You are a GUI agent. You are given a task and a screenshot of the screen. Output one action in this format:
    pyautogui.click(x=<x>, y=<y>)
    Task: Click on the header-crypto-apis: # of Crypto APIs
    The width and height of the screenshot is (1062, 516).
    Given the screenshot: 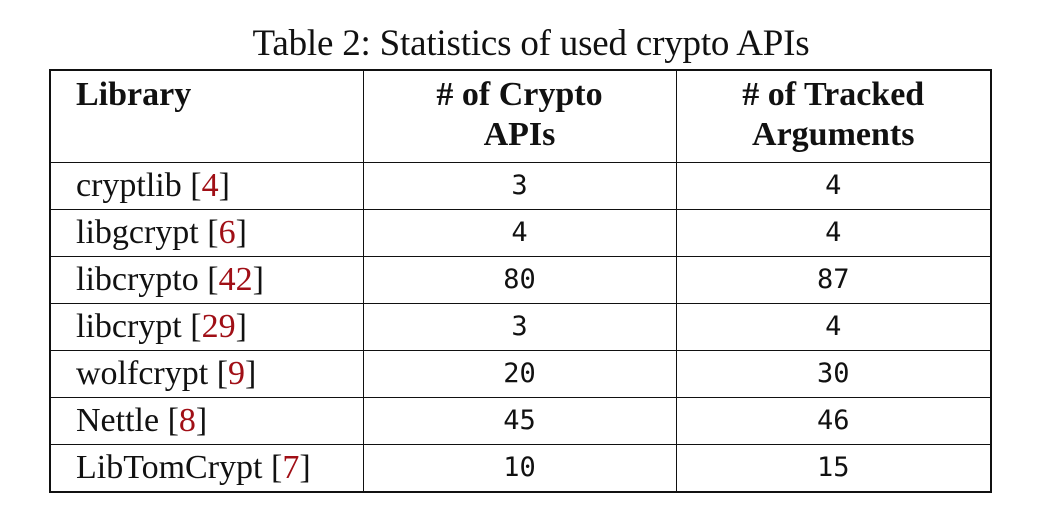 What is the action you would take?
    pyautogui.click(x=519, y=116)
    